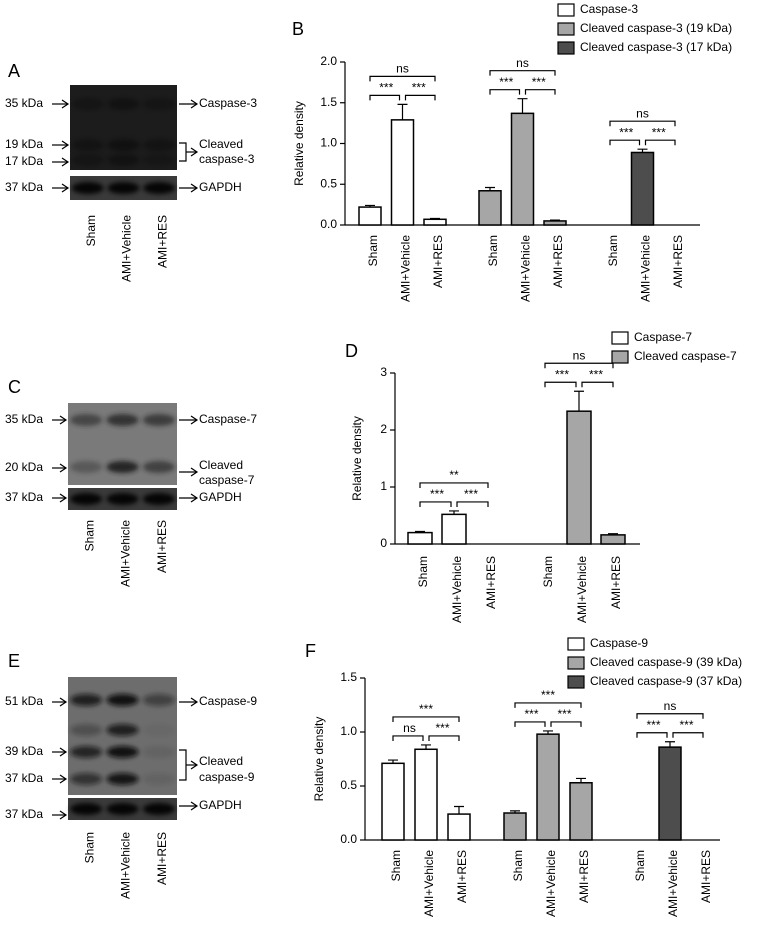 This screenshot has width=765, height=925. Describe the element at coordinates (351, 351) in the screenshot. I see `panel-letter: D` at that location.